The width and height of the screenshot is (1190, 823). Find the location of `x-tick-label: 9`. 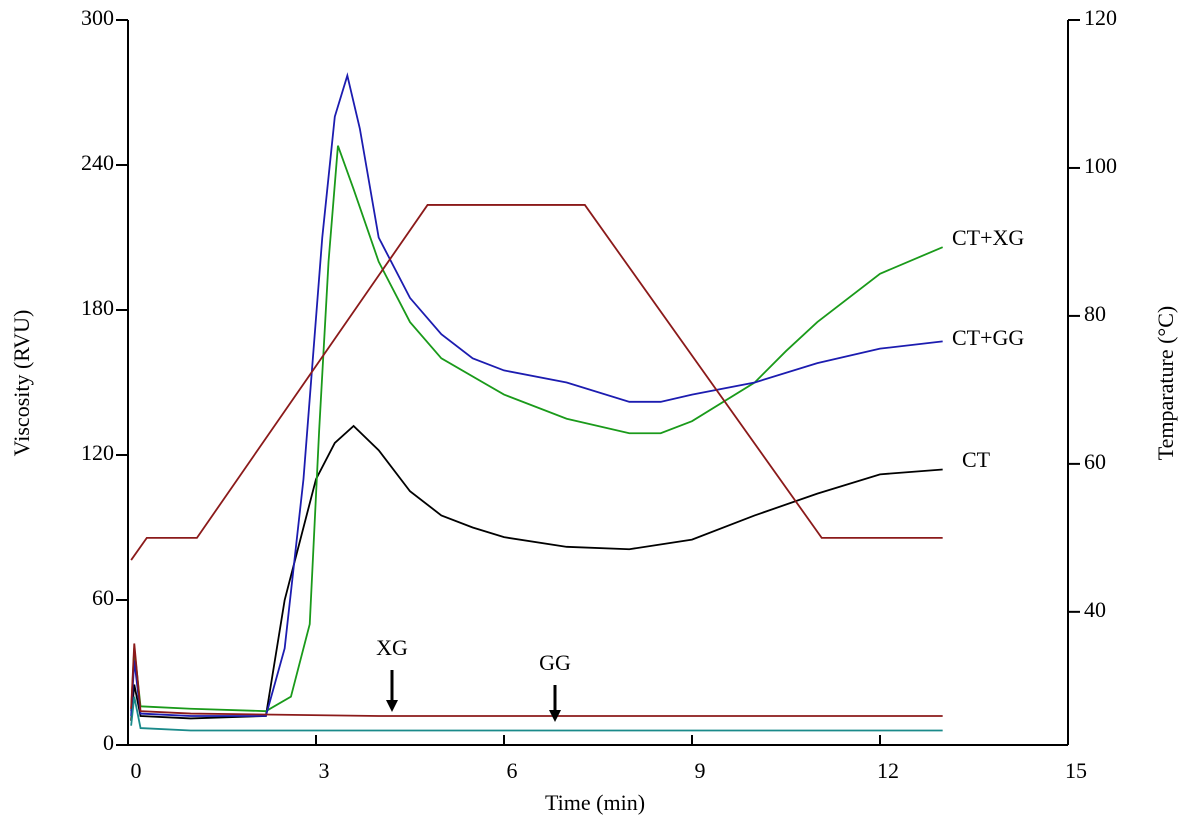

x-tick-label: 9 is located at coordinates (700, 770).